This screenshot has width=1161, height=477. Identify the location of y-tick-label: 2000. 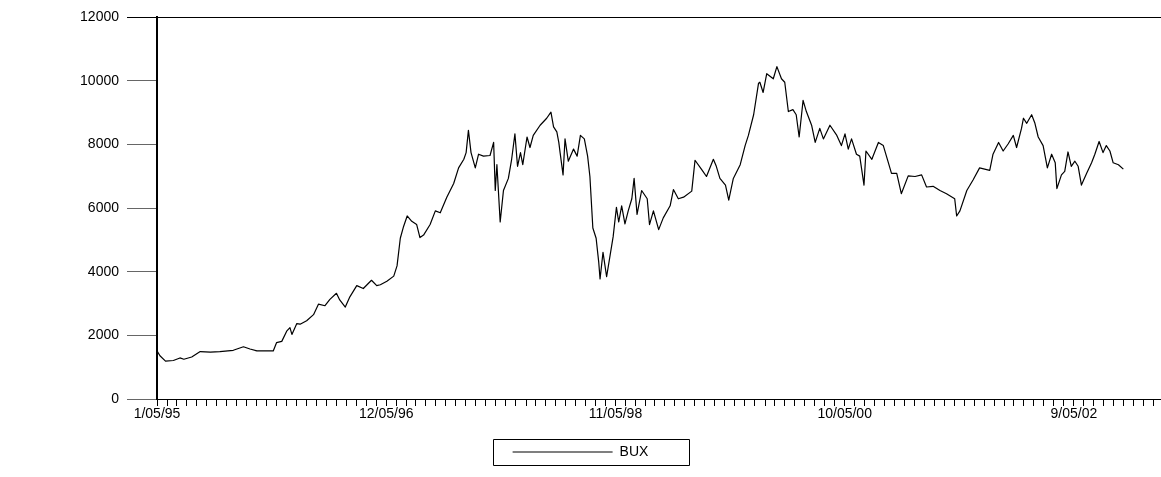
(103, 334).